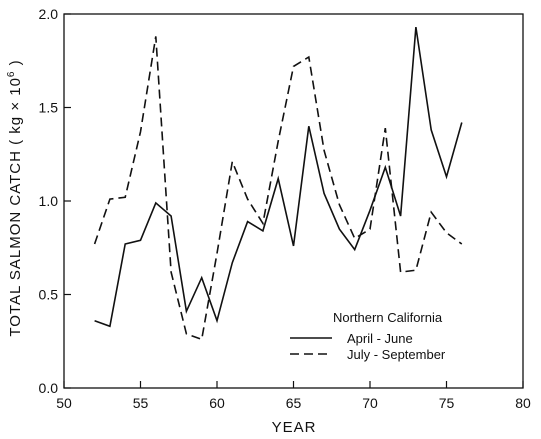 The width and height of the screenshot is (541, 439). I want to click on y-axis-title-main: TOTAL SALMON CATCH ( kg × 10, so click(15, 207).